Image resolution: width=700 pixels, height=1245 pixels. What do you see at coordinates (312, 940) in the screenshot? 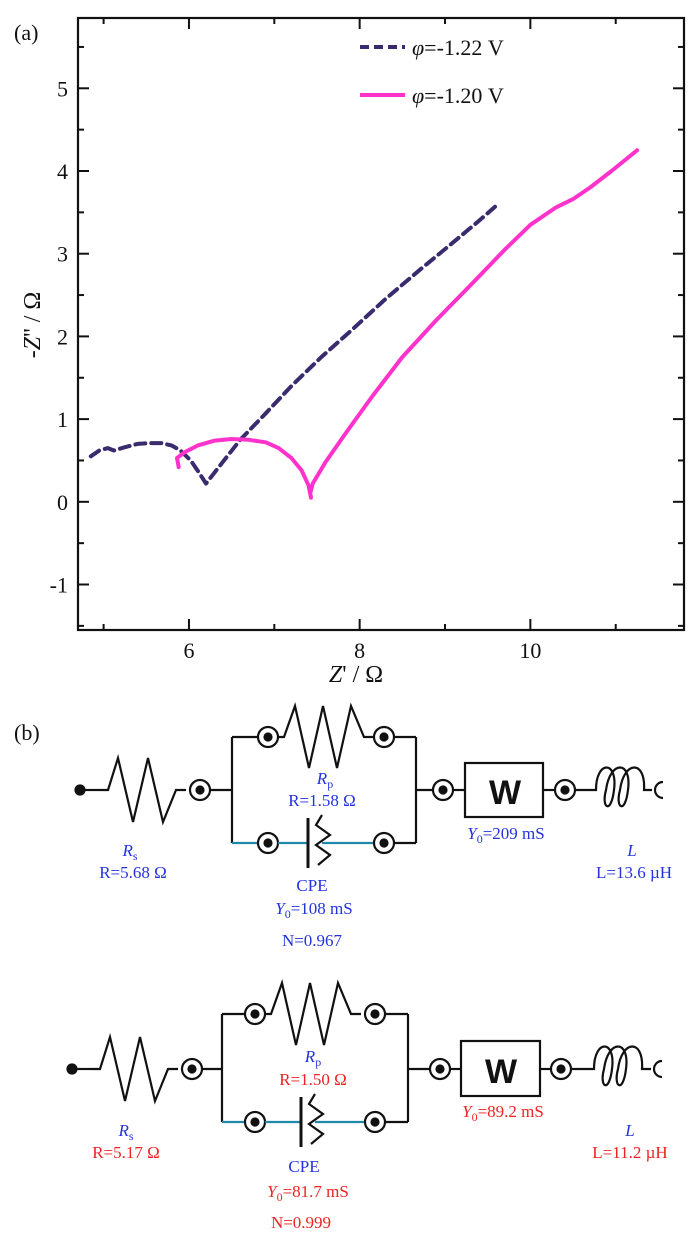
I see `cpe-n-1: N=0.967` at bounding box center [312, 940].